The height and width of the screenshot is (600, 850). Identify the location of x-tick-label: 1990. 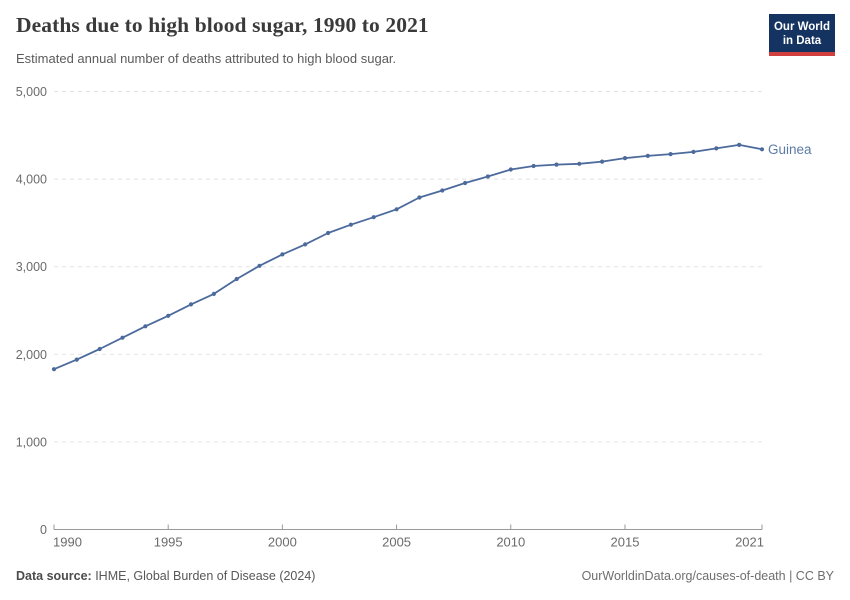
(67, 542).